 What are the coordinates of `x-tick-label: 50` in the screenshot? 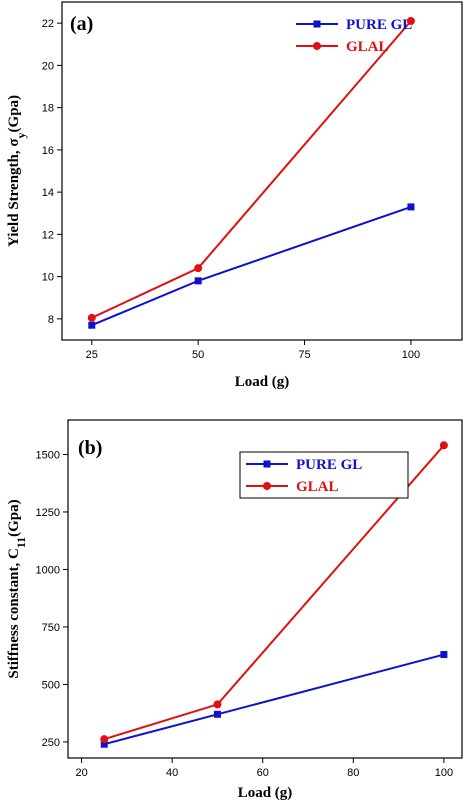 It's located at (198, 355).